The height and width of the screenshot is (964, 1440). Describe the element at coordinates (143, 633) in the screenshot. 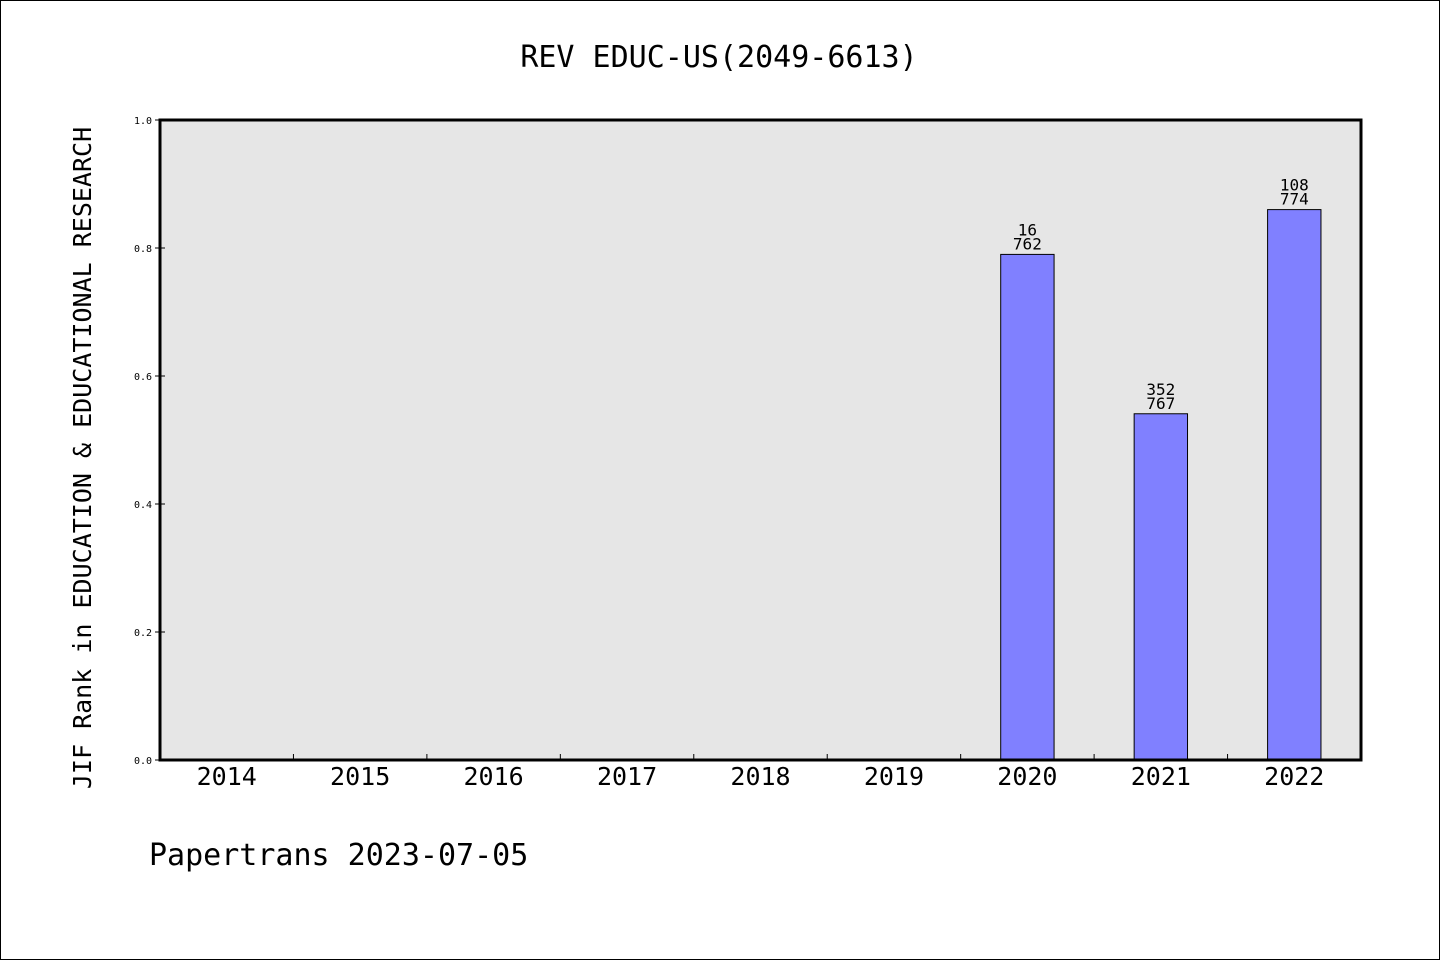

I see `y-tick-label: 0.2` at that location.